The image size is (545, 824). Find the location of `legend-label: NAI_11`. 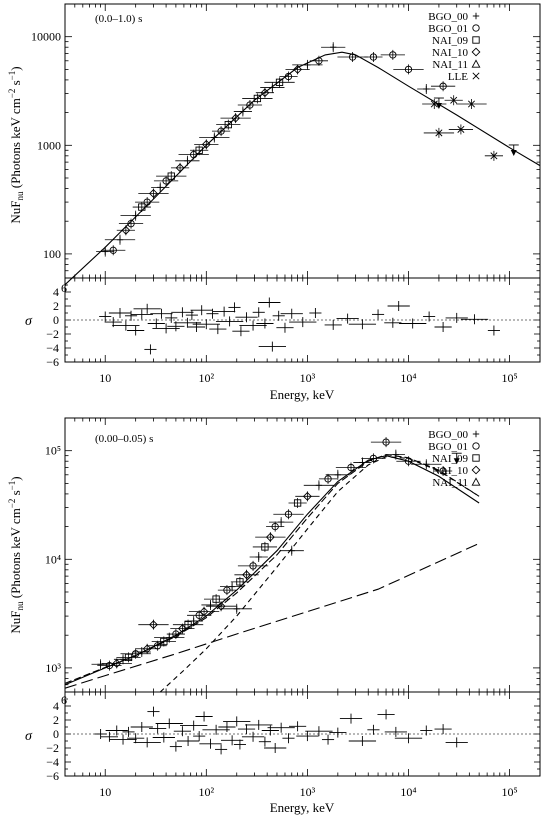

legend-label: NAI_11 is located at coordinates (450, 483).